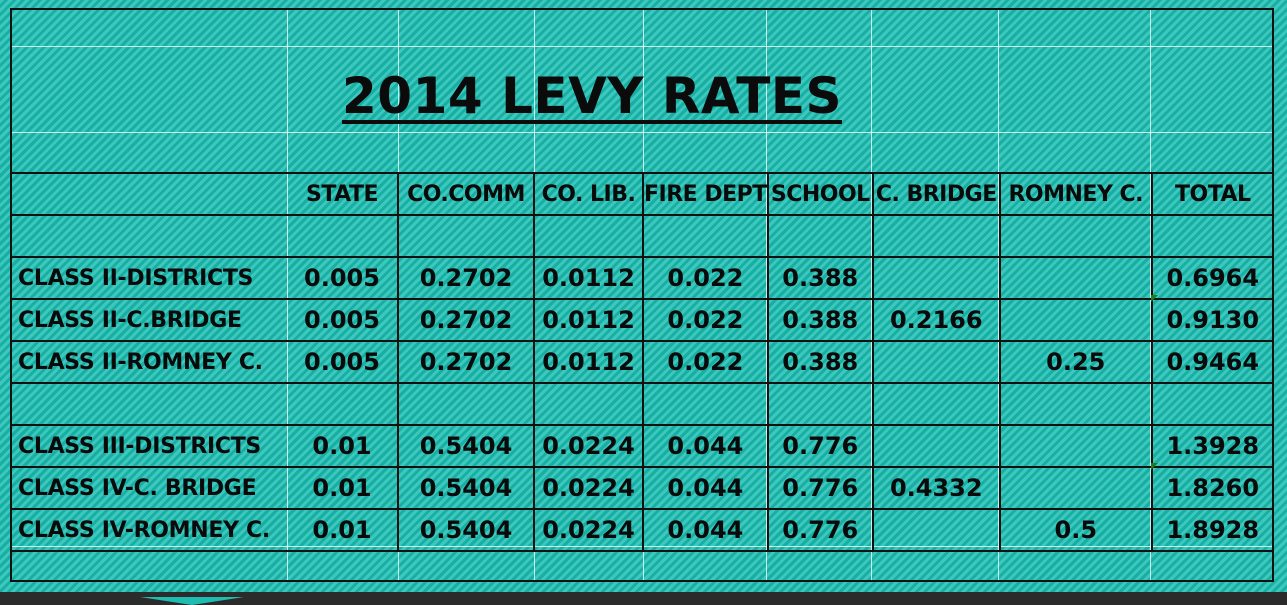 This screenshot has height=605, width=1287. I want to click on row-label: CLASS II-ROMNEY C., so click(149, 362).